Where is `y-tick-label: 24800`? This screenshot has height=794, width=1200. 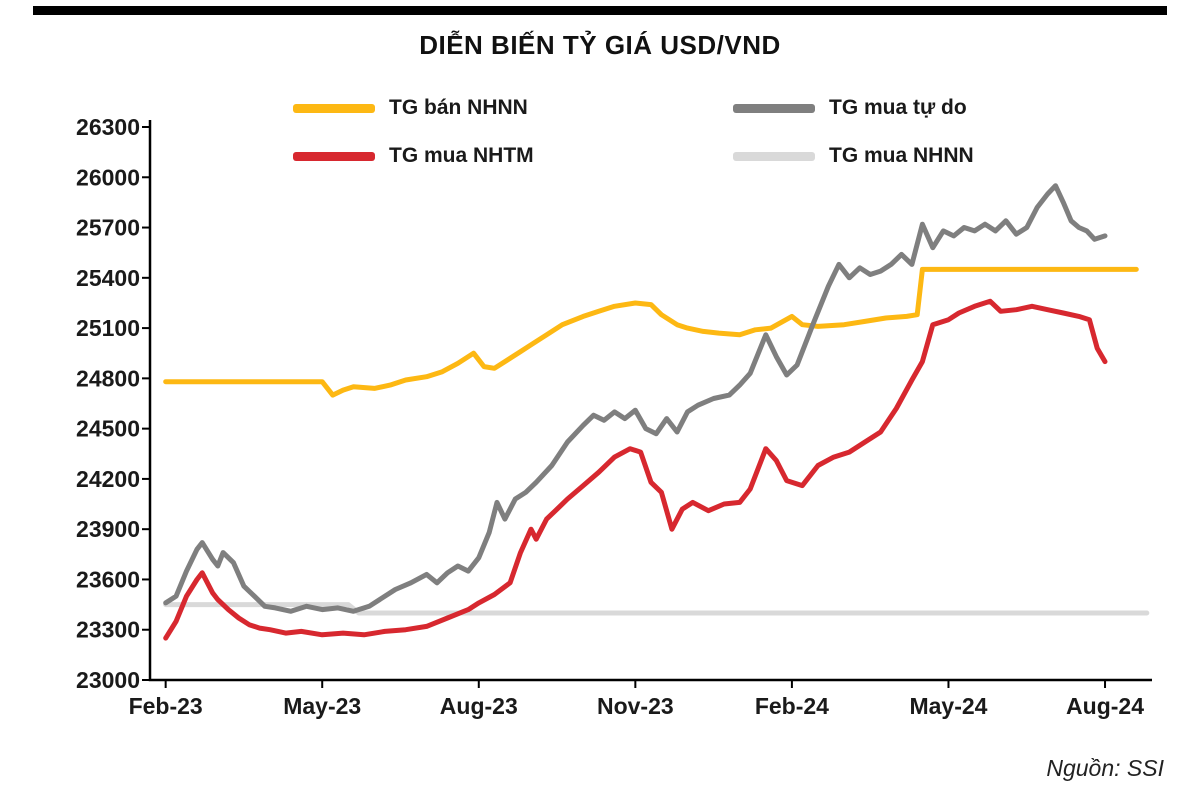 y-tick-label: 24800 is located at coordinates (108, 378).